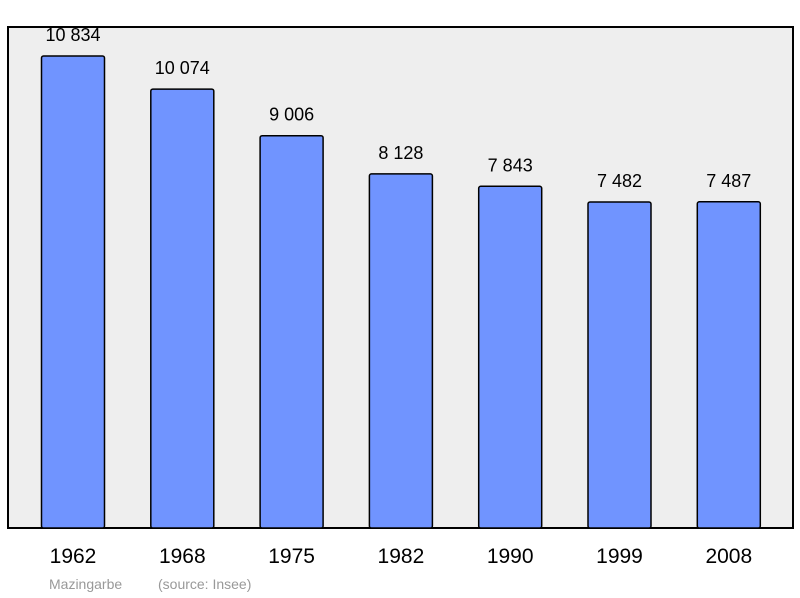 This screenshot has width=800, height=598. I want to click on bar-1982, so click(401, 351).